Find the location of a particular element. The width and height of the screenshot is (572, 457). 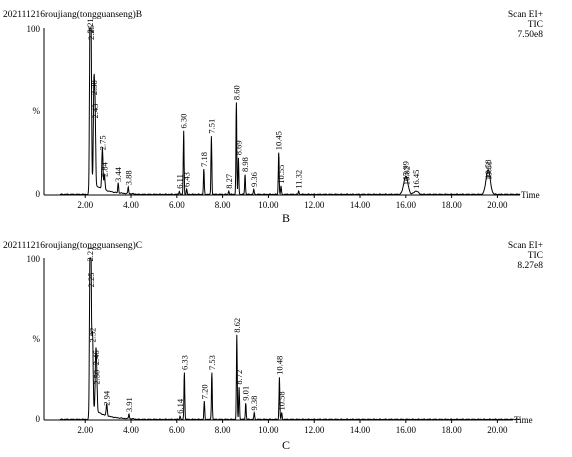

panel-c-max-intensity: 8.27e8 is located at coordinates (530, 266).